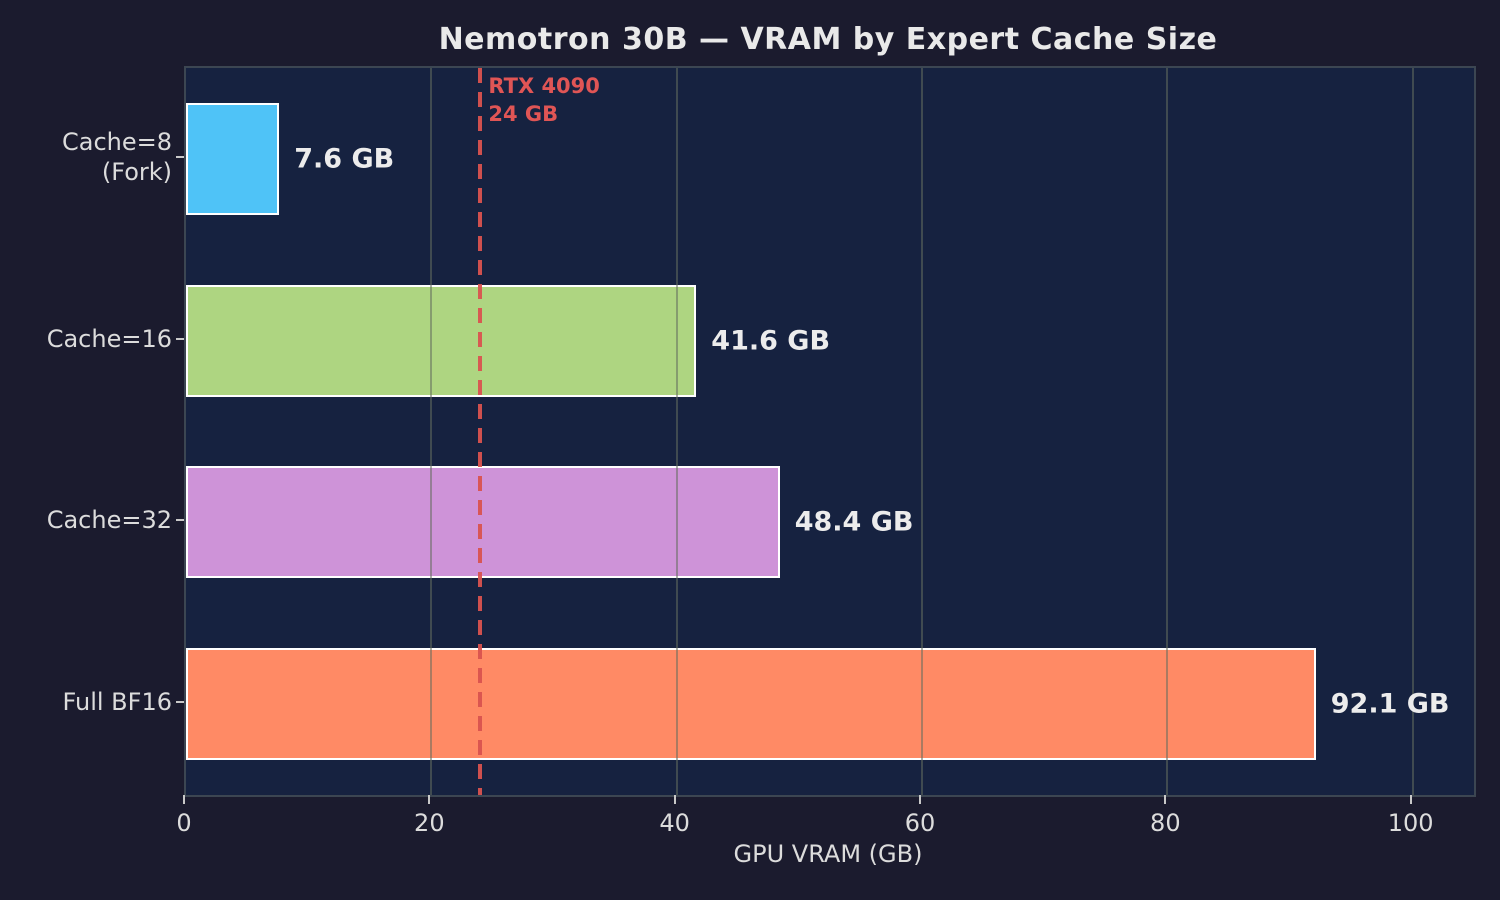  What do you see at coordinates (116, 156) in the screenshot?
I see `y-tick-label-0: Cache=8 (Fork)` at bounding box center [116, 156].